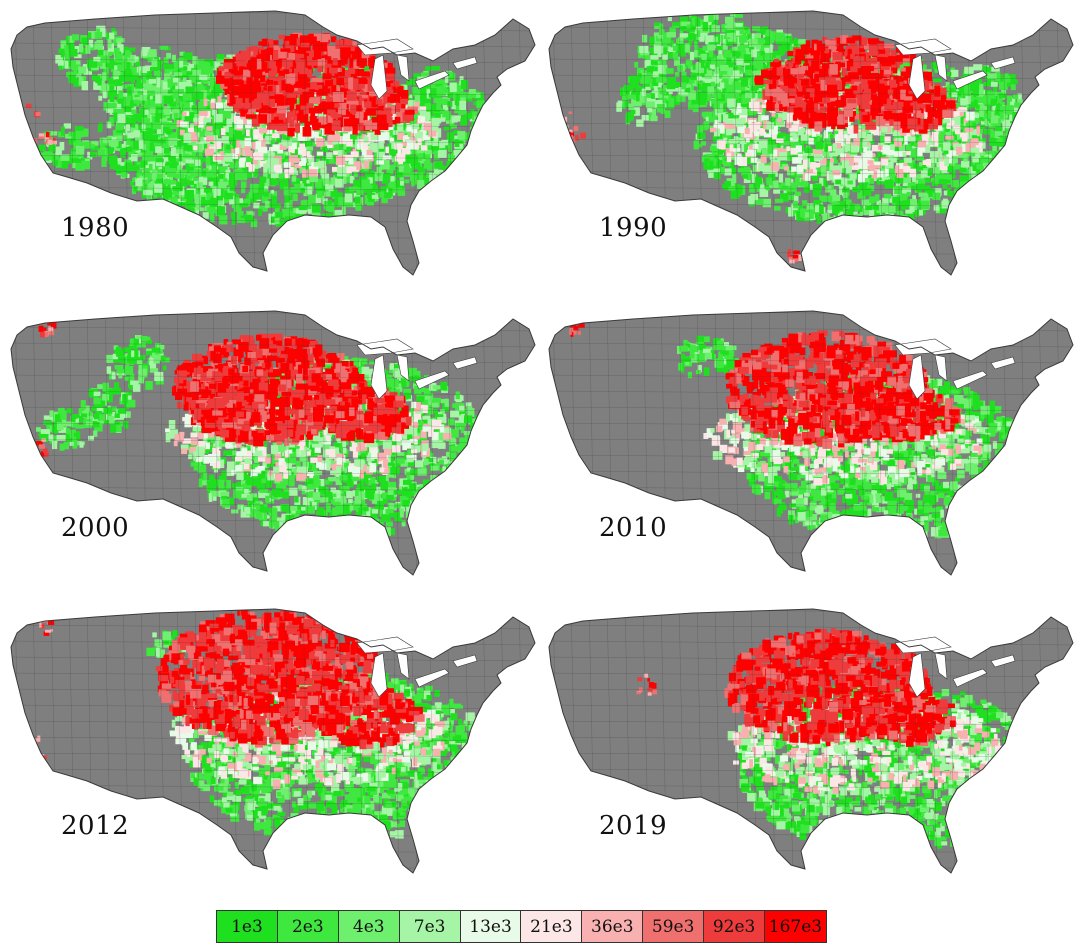 The height and width of the screenshot is (946, 1084). What do you see at coordinates (674, 926) in the screenshot?
I see `legend-swatch: 59e3` at bounding box center [674, 926].